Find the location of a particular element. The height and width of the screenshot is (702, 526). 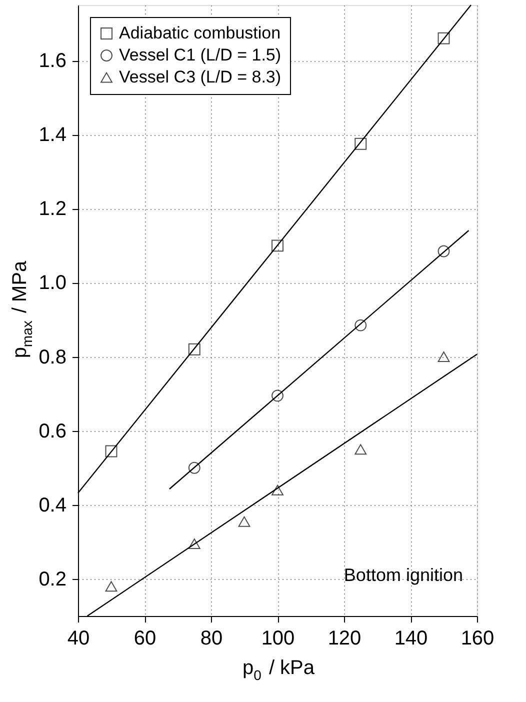

x-tick-label: 60 is located at coordinates (145, 639).